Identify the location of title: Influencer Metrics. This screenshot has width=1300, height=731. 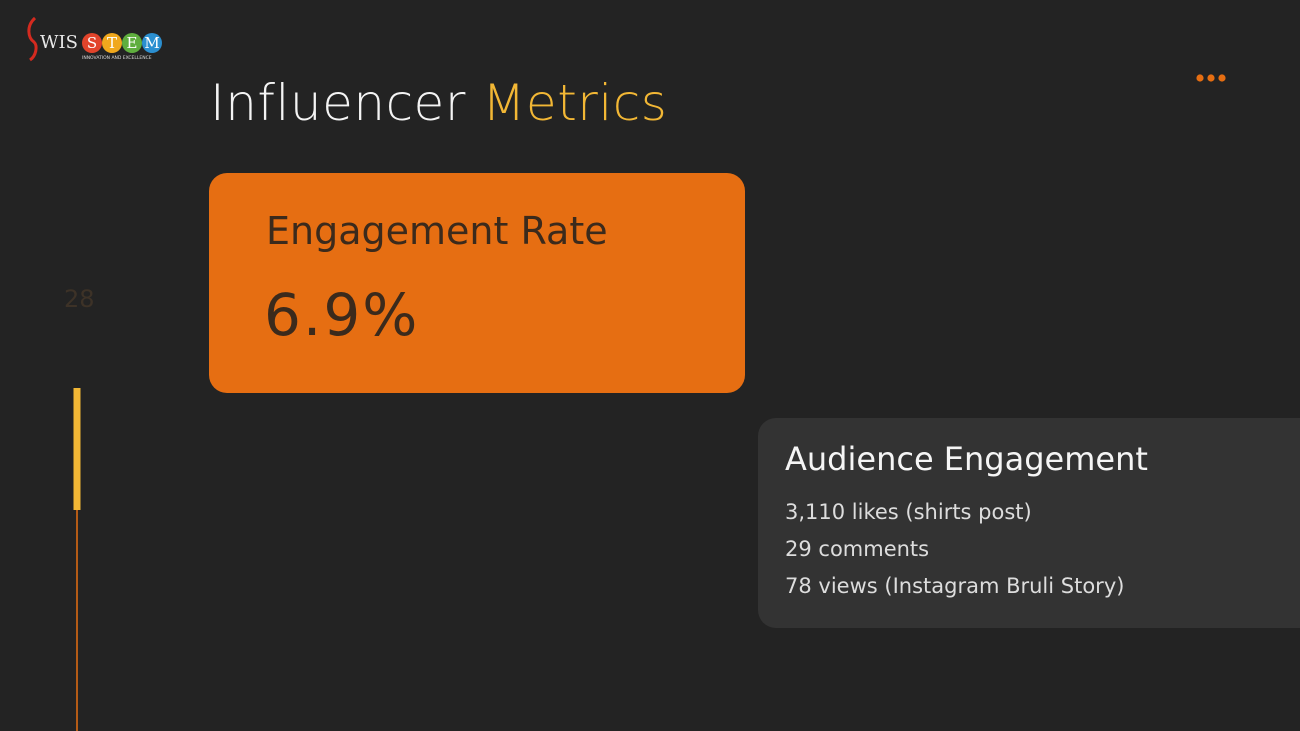
(438, 103).